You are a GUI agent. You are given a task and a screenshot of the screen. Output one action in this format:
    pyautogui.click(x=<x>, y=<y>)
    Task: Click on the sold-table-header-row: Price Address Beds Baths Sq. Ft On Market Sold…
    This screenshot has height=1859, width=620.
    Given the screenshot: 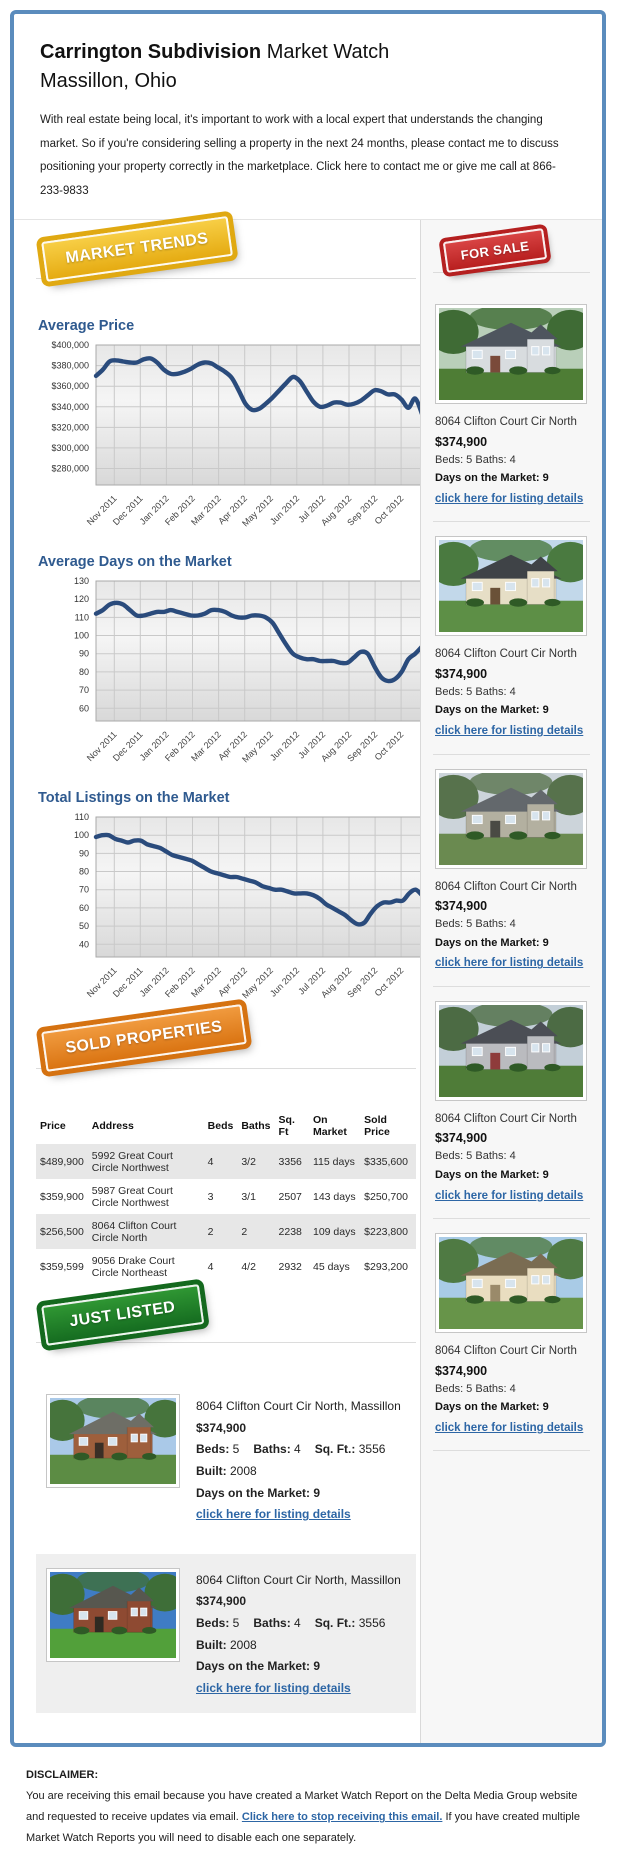 What is the action you would take?
    pyautogui.click(x=226, y=1126)
    